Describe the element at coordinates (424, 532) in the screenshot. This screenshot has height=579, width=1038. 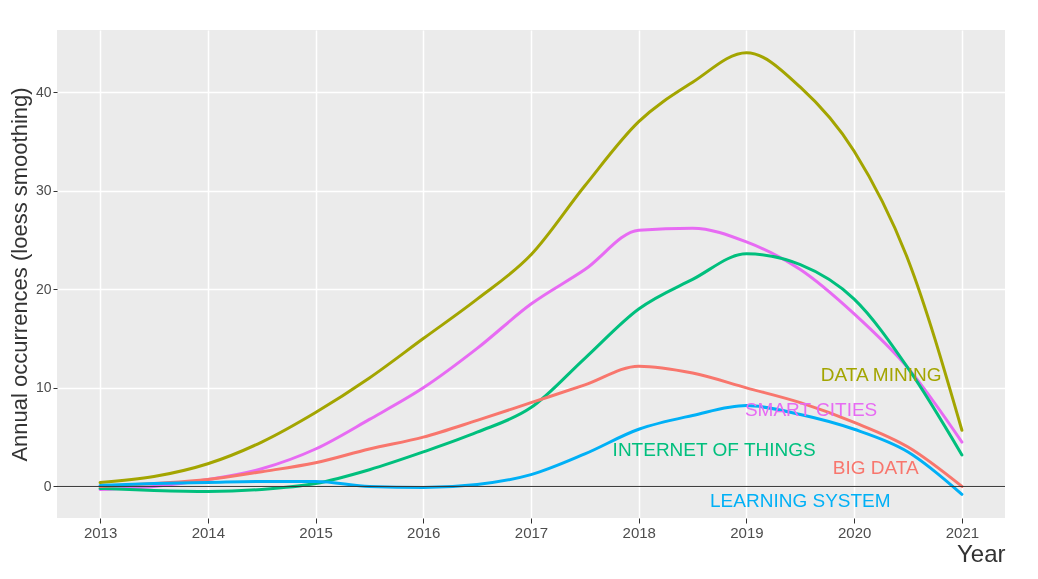
I see `x-tick-label: 2016` at that location.